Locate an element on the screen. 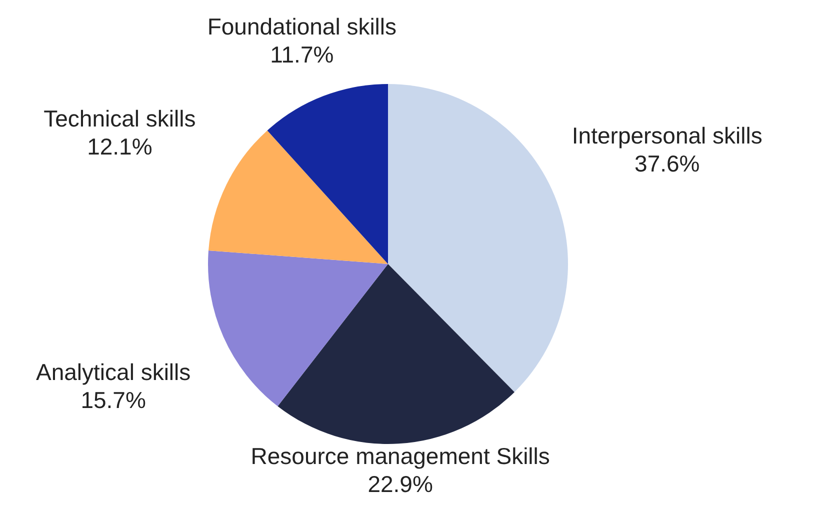 Image resolution: width=826 pixels, height=528 pixels. data-label: 22.9% is located at coordinates (400, 484).